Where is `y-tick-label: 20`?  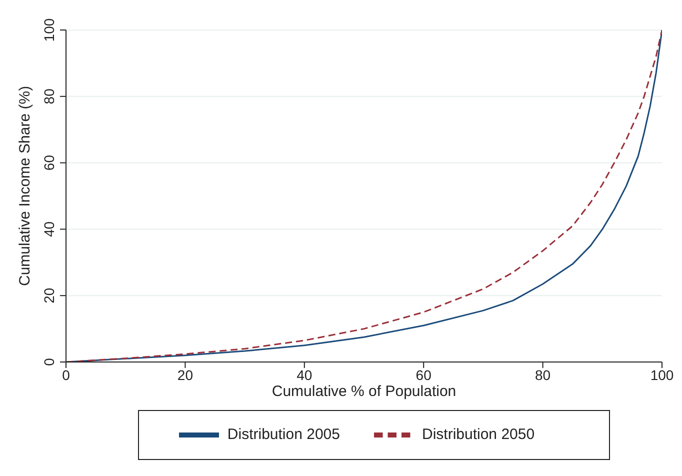 y-tick-label: 20 is located at coordinates (49, 296).